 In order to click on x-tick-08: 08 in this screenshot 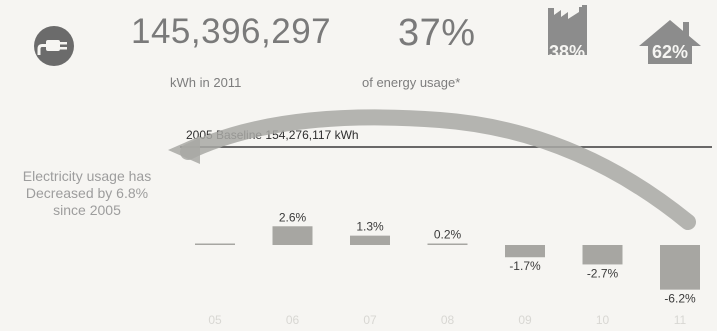, I will do `click(448, 320)`.